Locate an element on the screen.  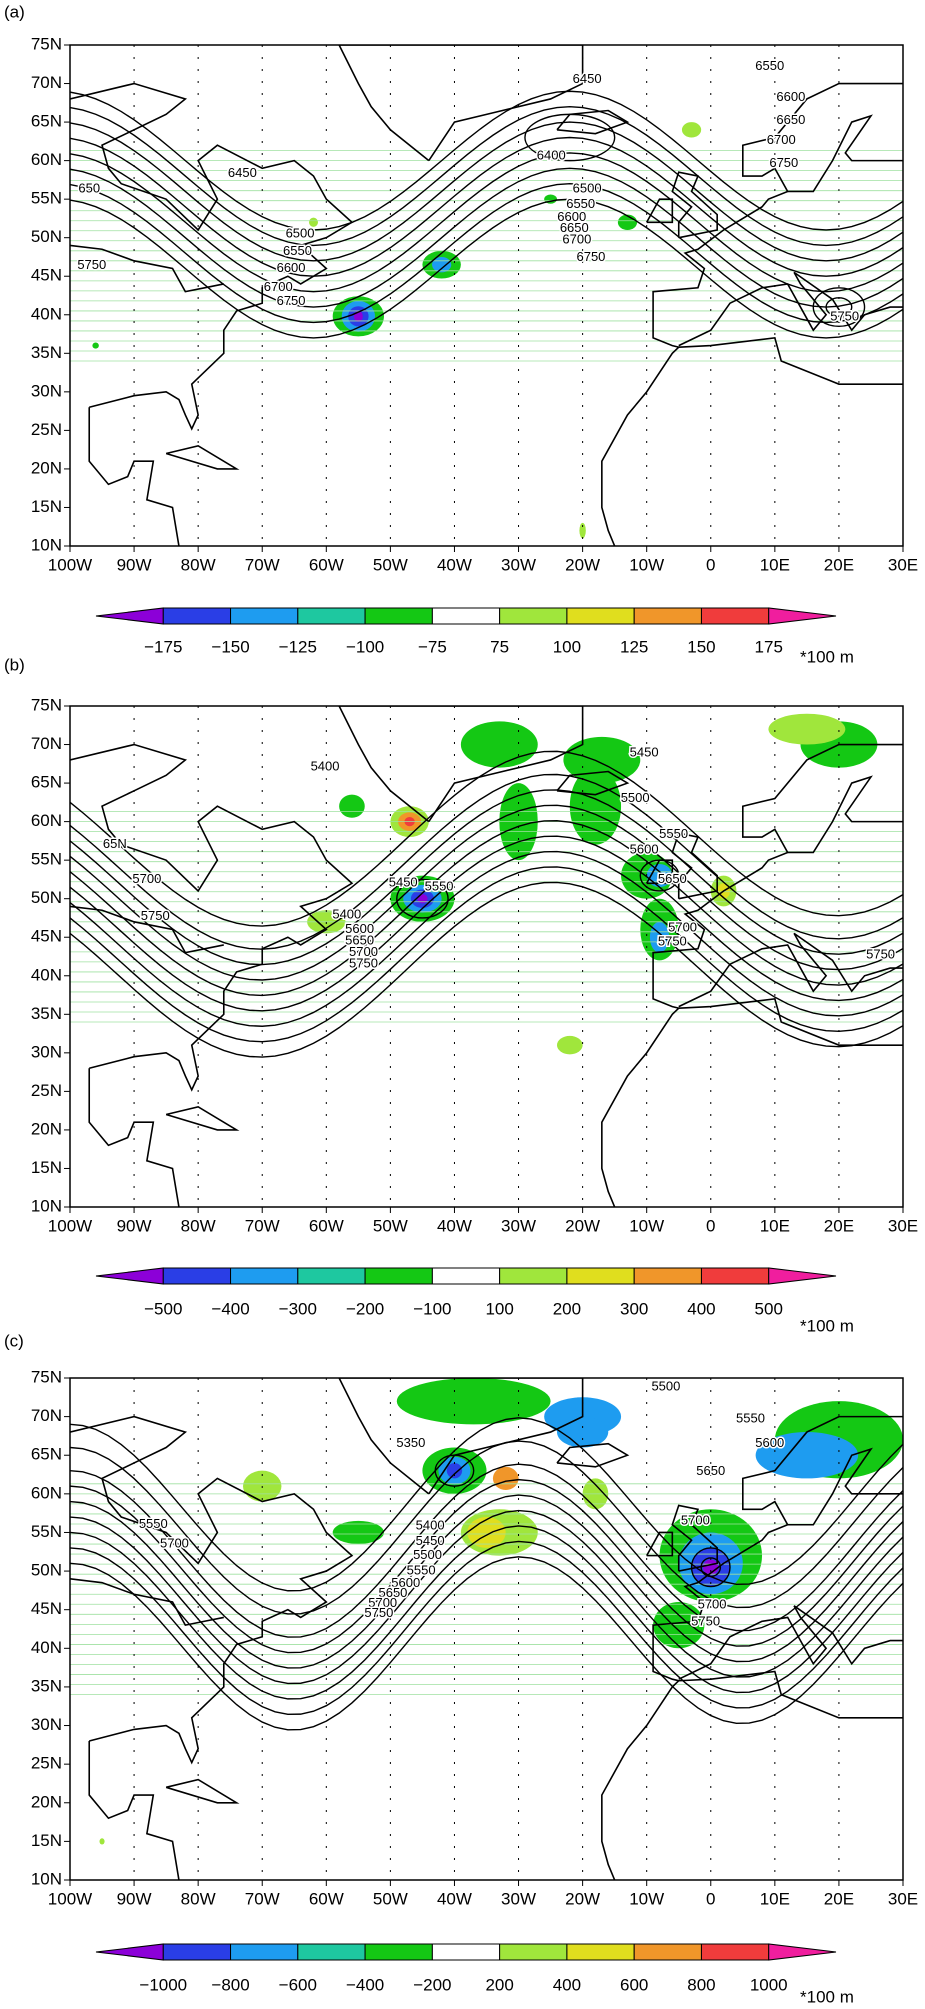
colorbar-unit: *100 m is located at coordinates (827, 1325).